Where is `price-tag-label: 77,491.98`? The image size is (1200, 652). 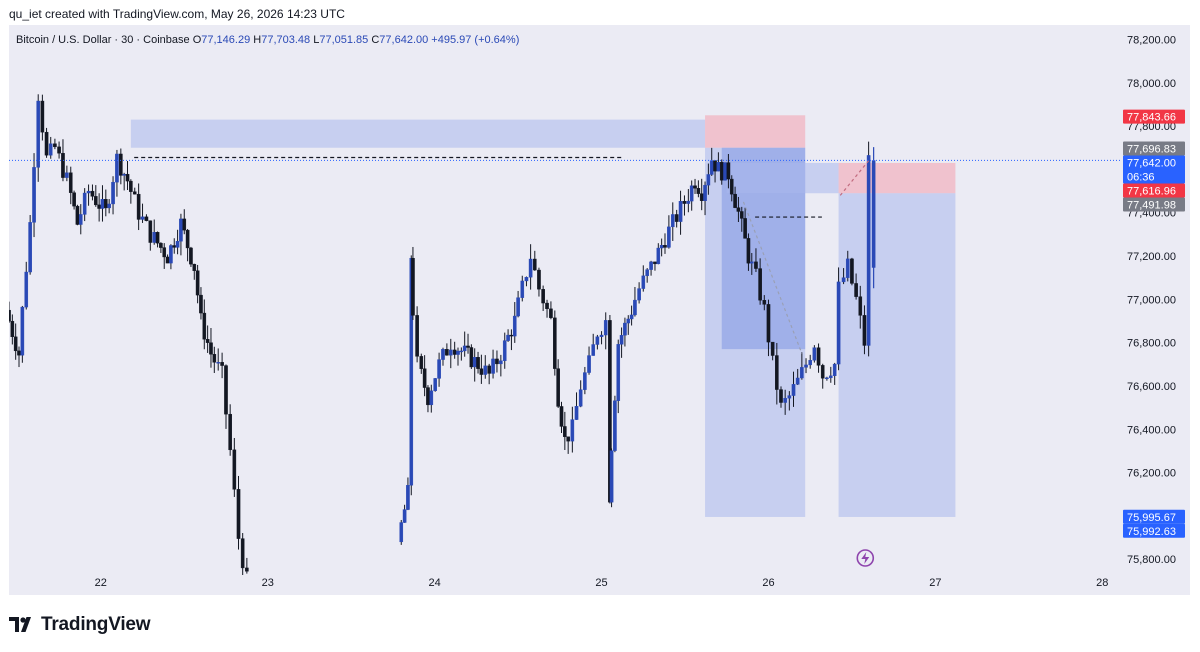 price-tag-label: 77,491.98 is located at coordinates (1151, 205).